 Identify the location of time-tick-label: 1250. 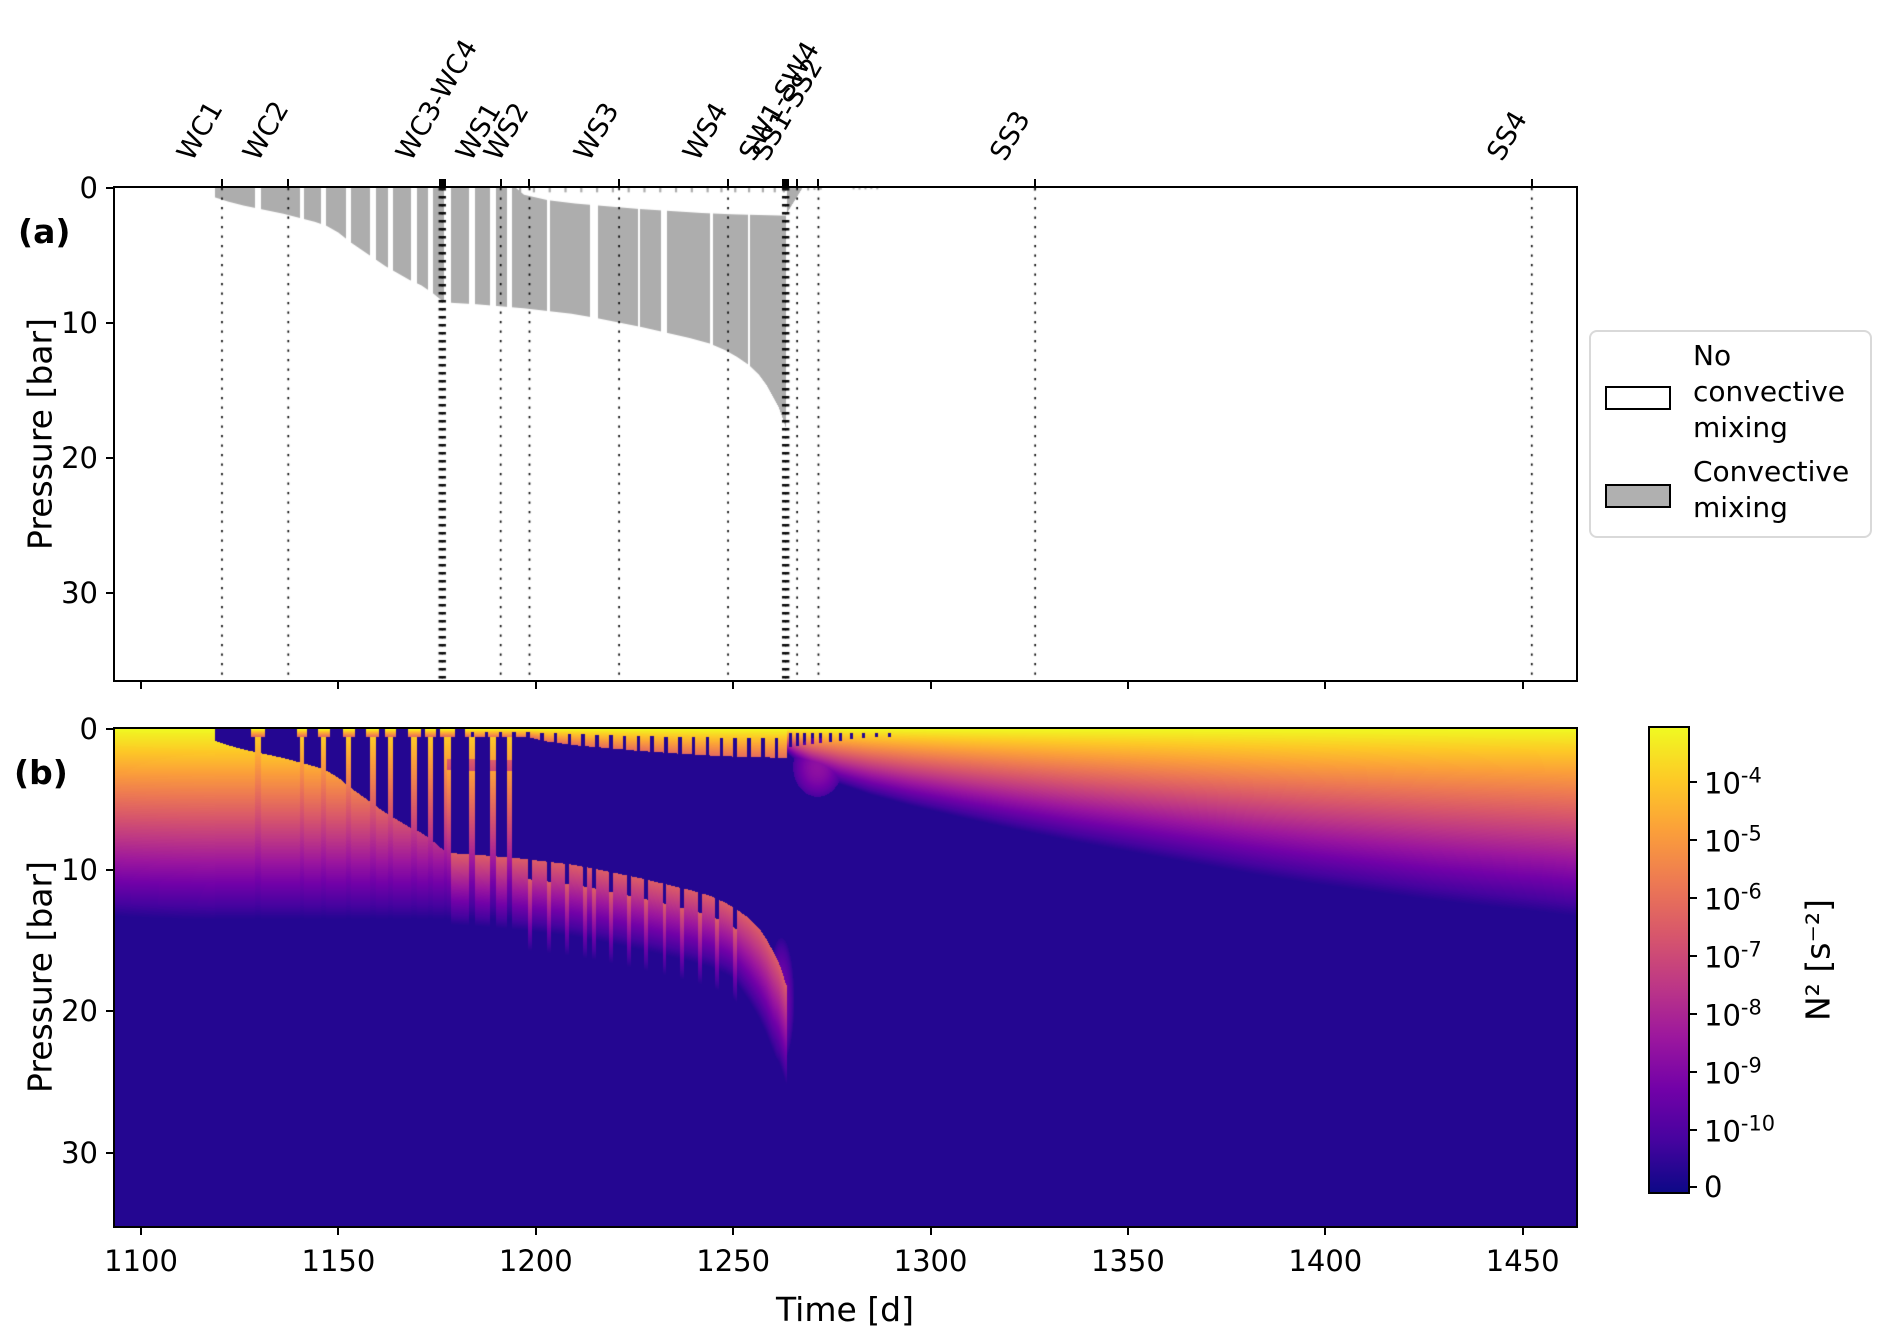
(733, 1261).